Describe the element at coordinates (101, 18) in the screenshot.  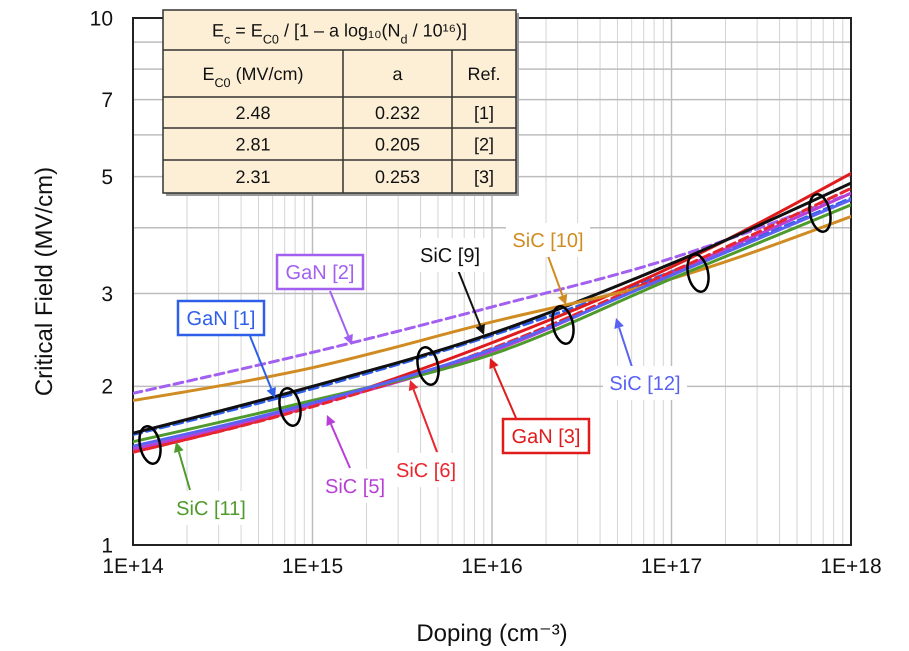
I see `y-tick-label: 10` at that location.